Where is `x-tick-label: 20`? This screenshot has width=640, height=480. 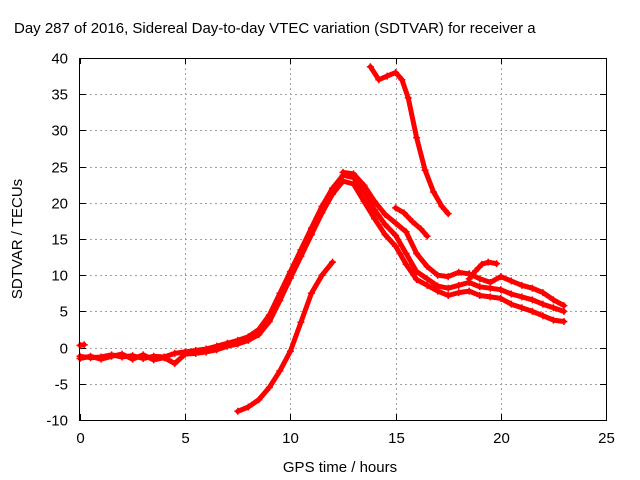 x-tick-label: 20 is located at coordinates (501, 438).